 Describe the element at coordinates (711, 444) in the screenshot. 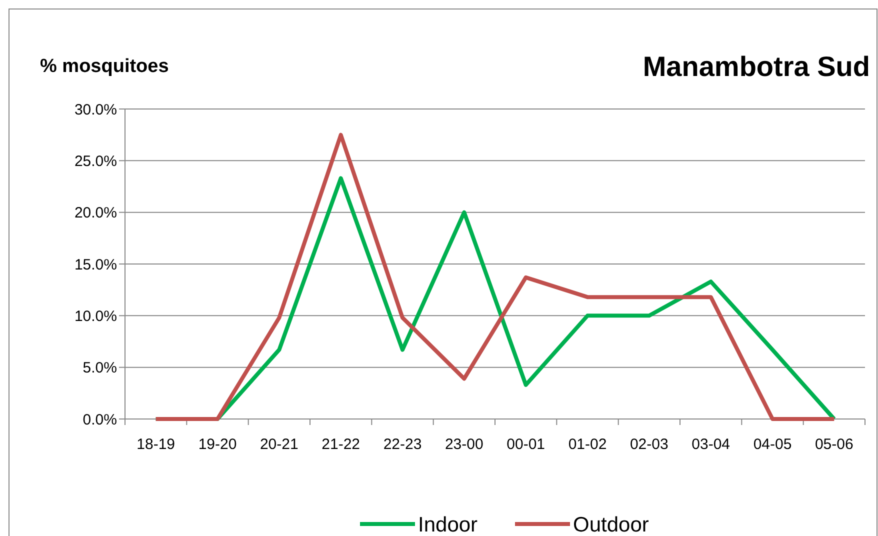

I see `x-tick-label: 03-04` at that location.